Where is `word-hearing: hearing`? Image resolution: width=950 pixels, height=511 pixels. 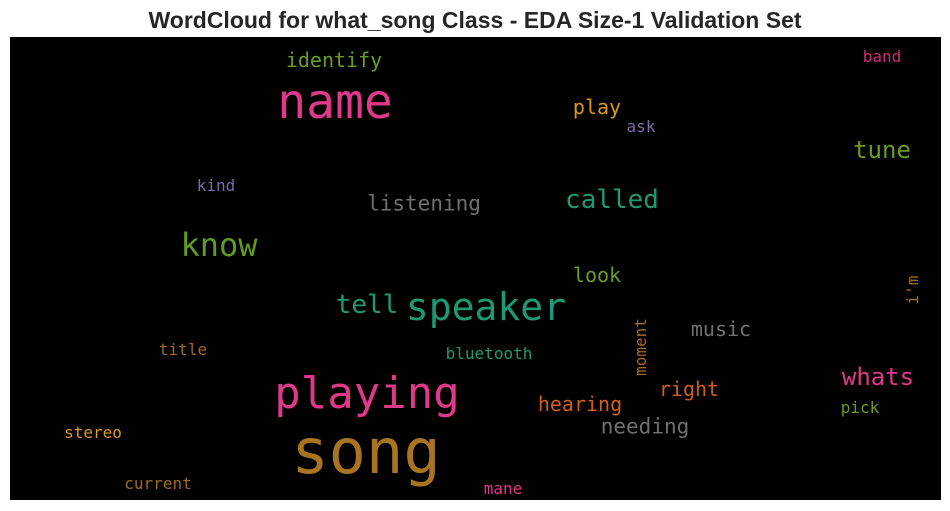
word-hearing: hearing is located at coordinates (580, 404).